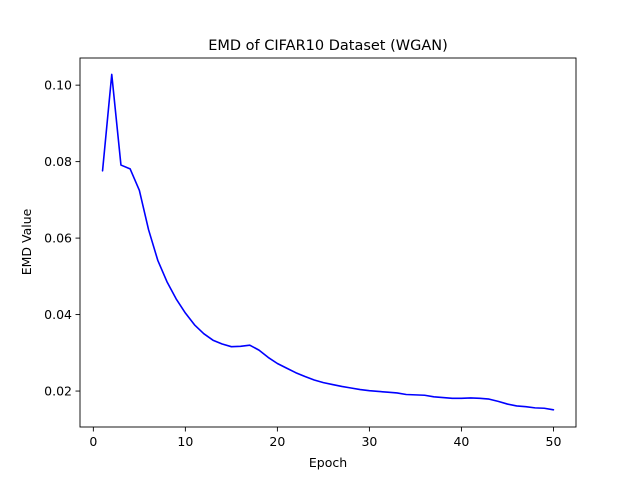  Describe the element at coordinates (328, 46) in the screenshot. I see `chart-title: EMD of CIFAR10 Dataset (WGAN)` at that location.